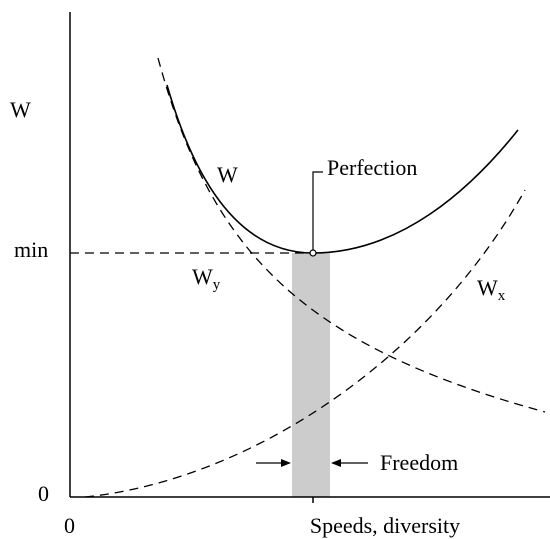 This screenshot has width=550, height=539. What do you see at coordinates (313, 253) in the screenshot?
I see `optimum-point` at bounding box center [313, 253].